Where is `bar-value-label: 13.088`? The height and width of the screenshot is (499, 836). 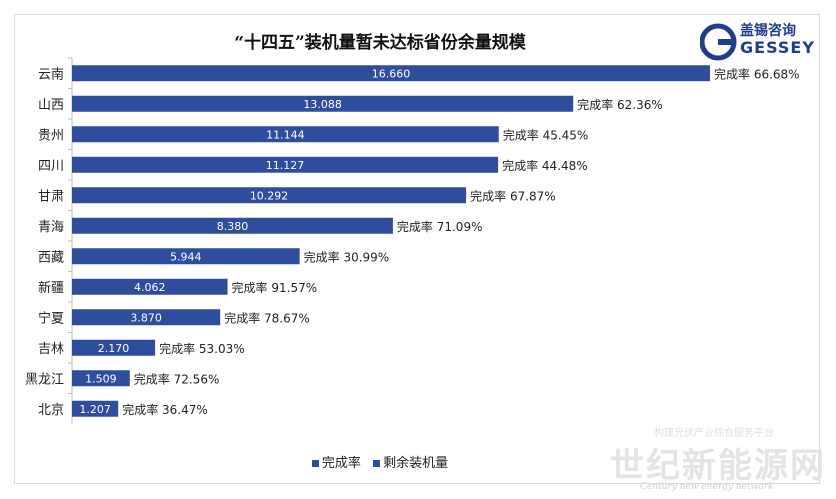
bar-value-label: 13.088 is located at coordinates (322, 104).